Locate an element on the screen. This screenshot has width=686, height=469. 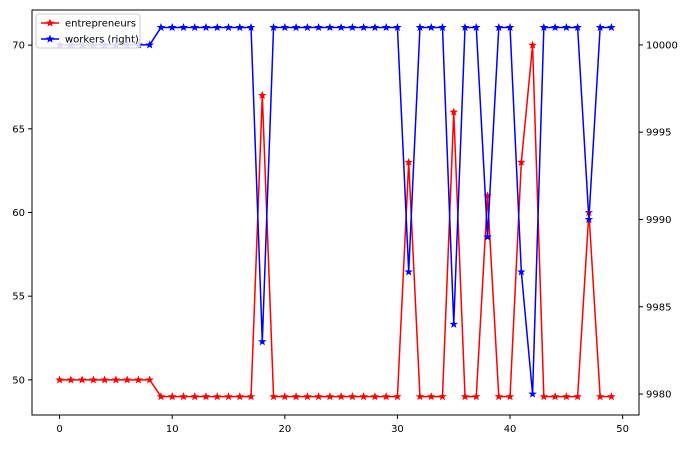
x-tick-label: 20 is located at coordinates (284, 429).